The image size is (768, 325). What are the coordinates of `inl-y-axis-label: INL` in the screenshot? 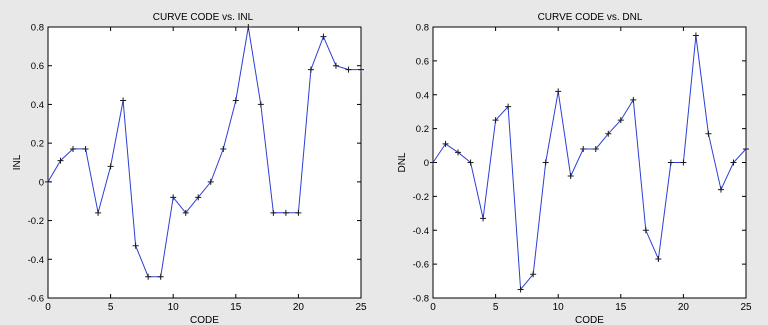 It's located at (17, 162).